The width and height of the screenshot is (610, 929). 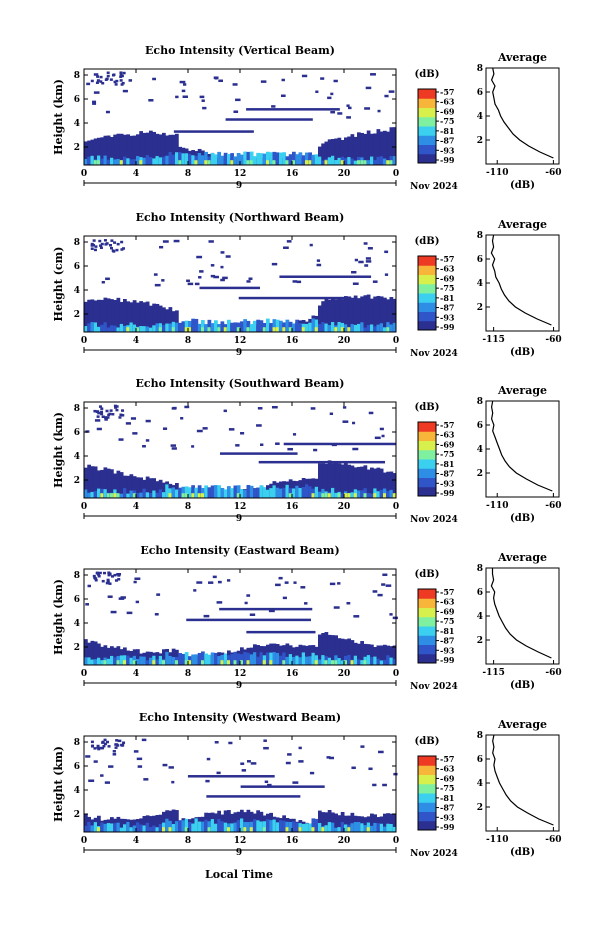 What do you see at coordinates (396, 174) in the screenshot?
I see `x-tick-label: 0` at bounding box center [396, 174].